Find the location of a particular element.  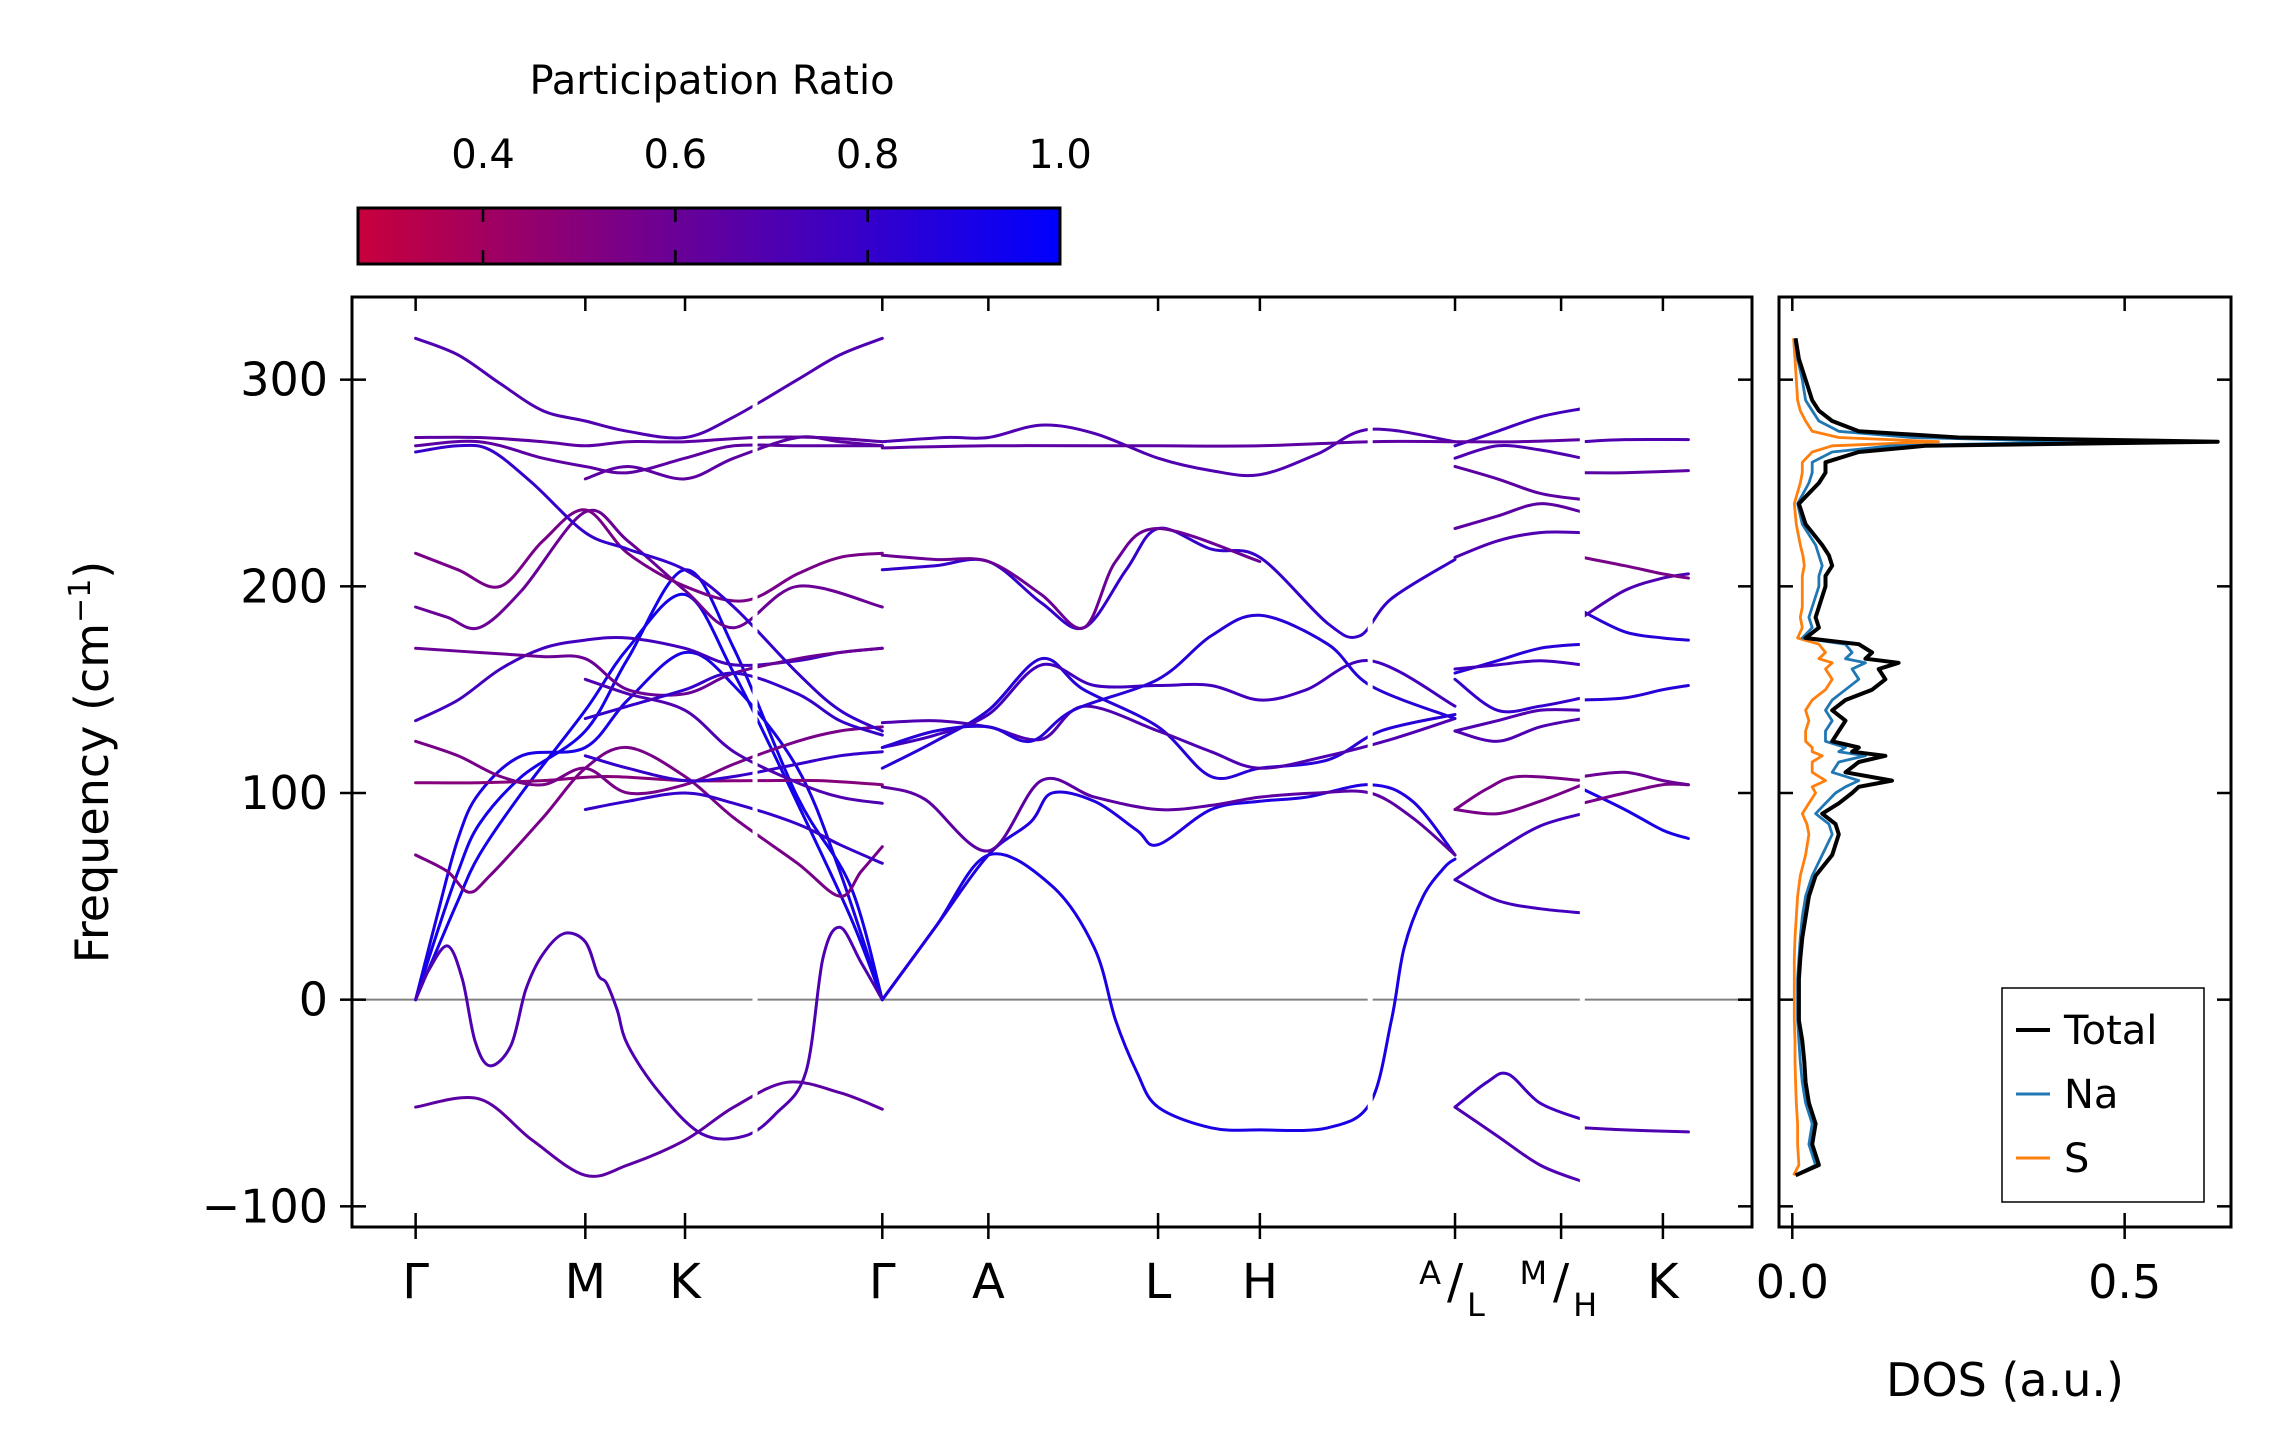

k-point-label: A is located at coordinates (988, 1282).